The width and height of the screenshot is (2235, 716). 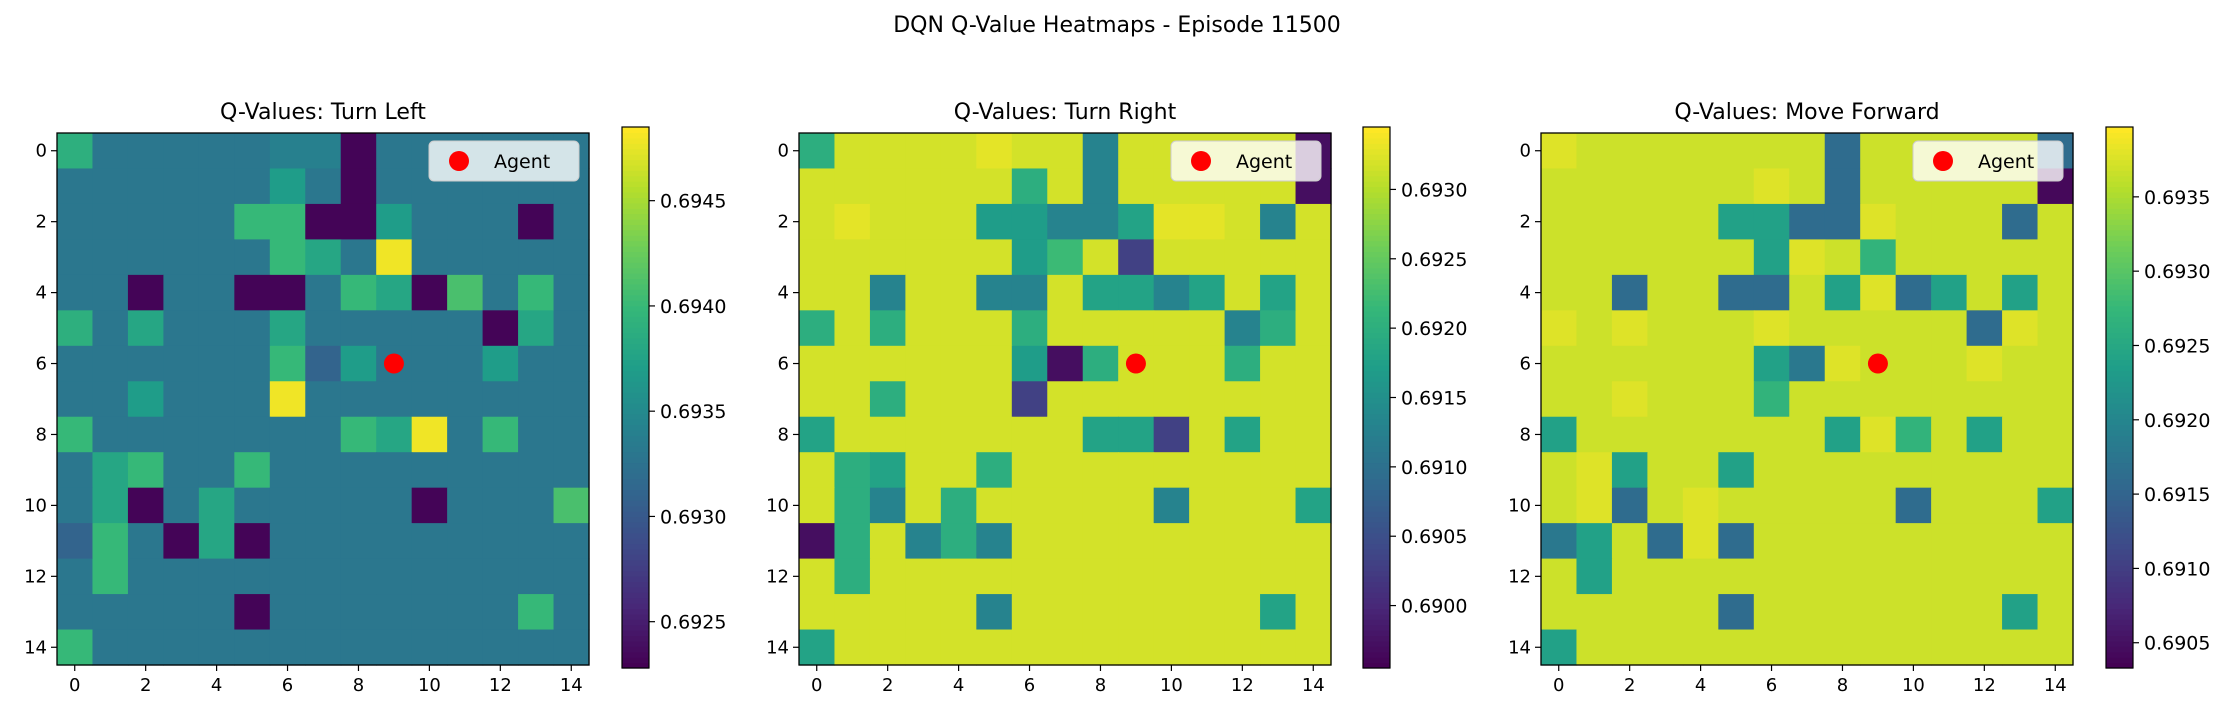 I want to click on legend-label: Agent, so click(x=2006, y=162).